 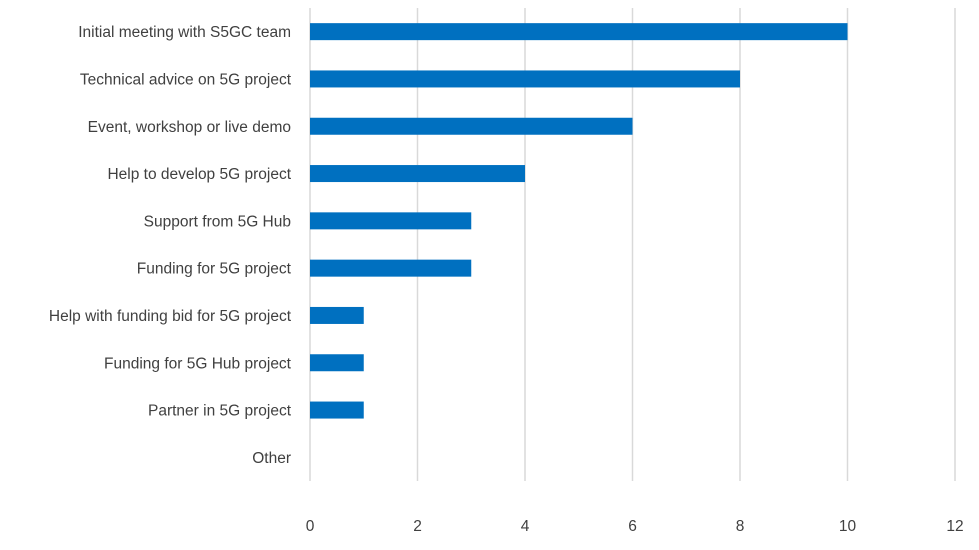 What do you see at coordinates (170, 316) in the screenshot?
I see `category-label: Help with funding bid for 5G project` at bounding box center [170, 316].